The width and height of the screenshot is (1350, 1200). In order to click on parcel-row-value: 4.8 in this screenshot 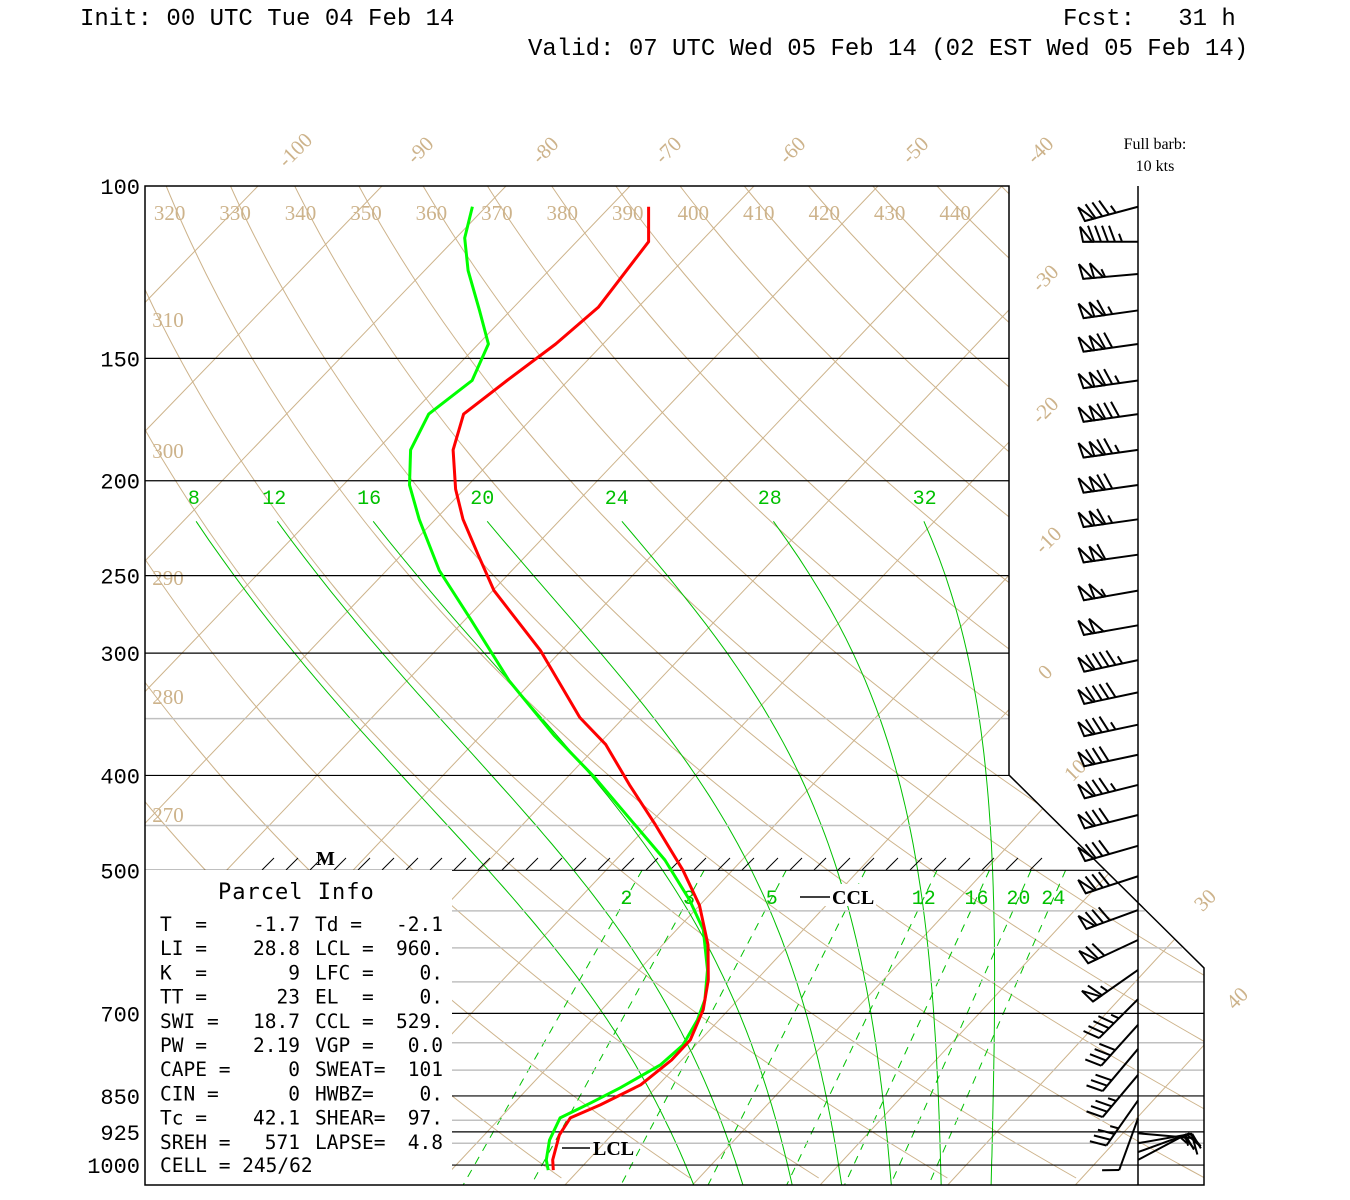, I will do `click(425, 1142)`.